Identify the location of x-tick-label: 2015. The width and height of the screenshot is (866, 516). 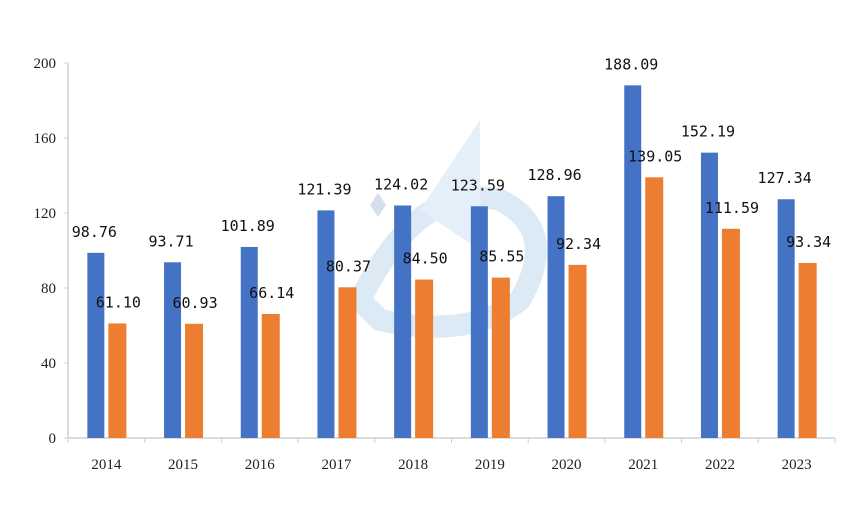
(183, 465).